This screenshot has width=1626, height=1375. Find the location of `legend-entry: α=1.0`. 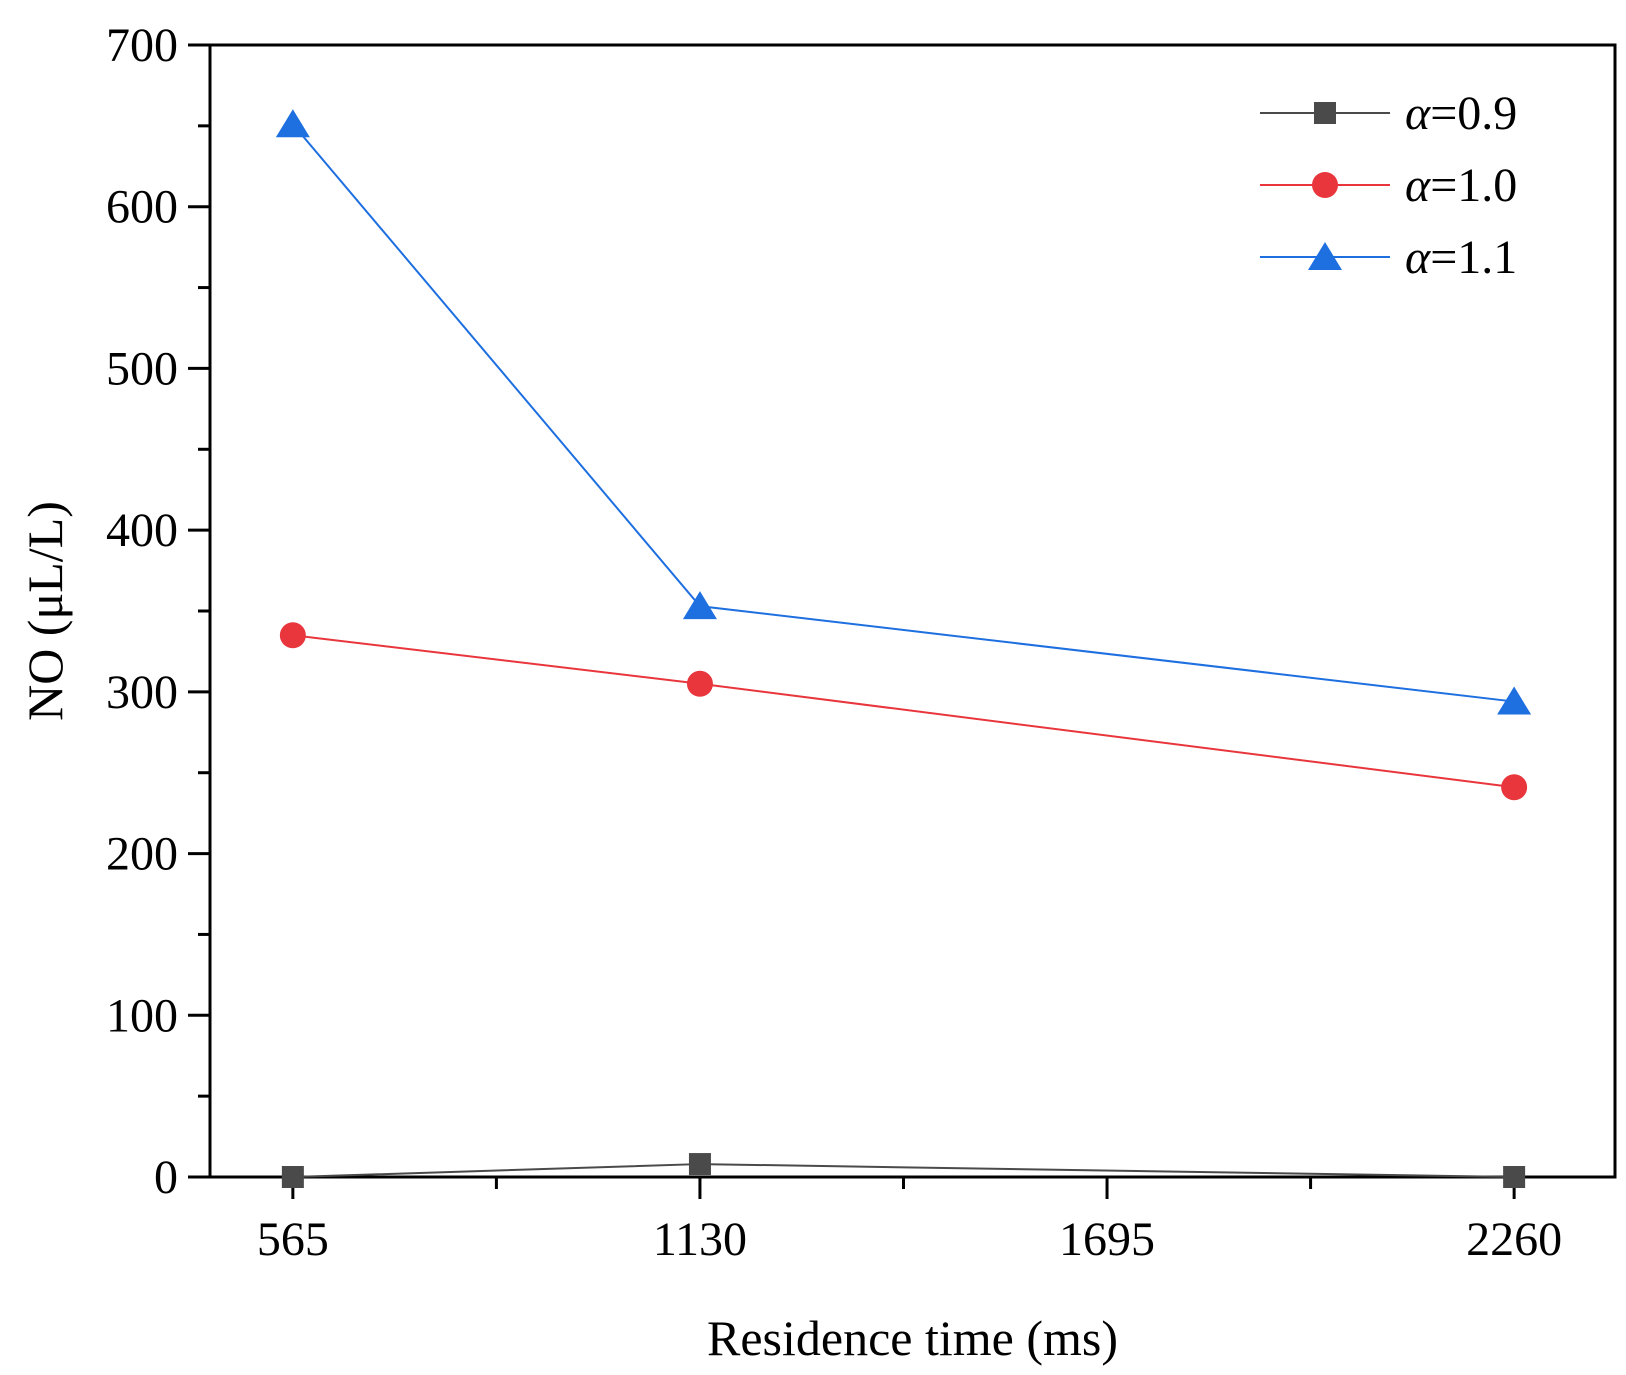

legend-entry: α=1.0 is located at coordinates (1388, 185).